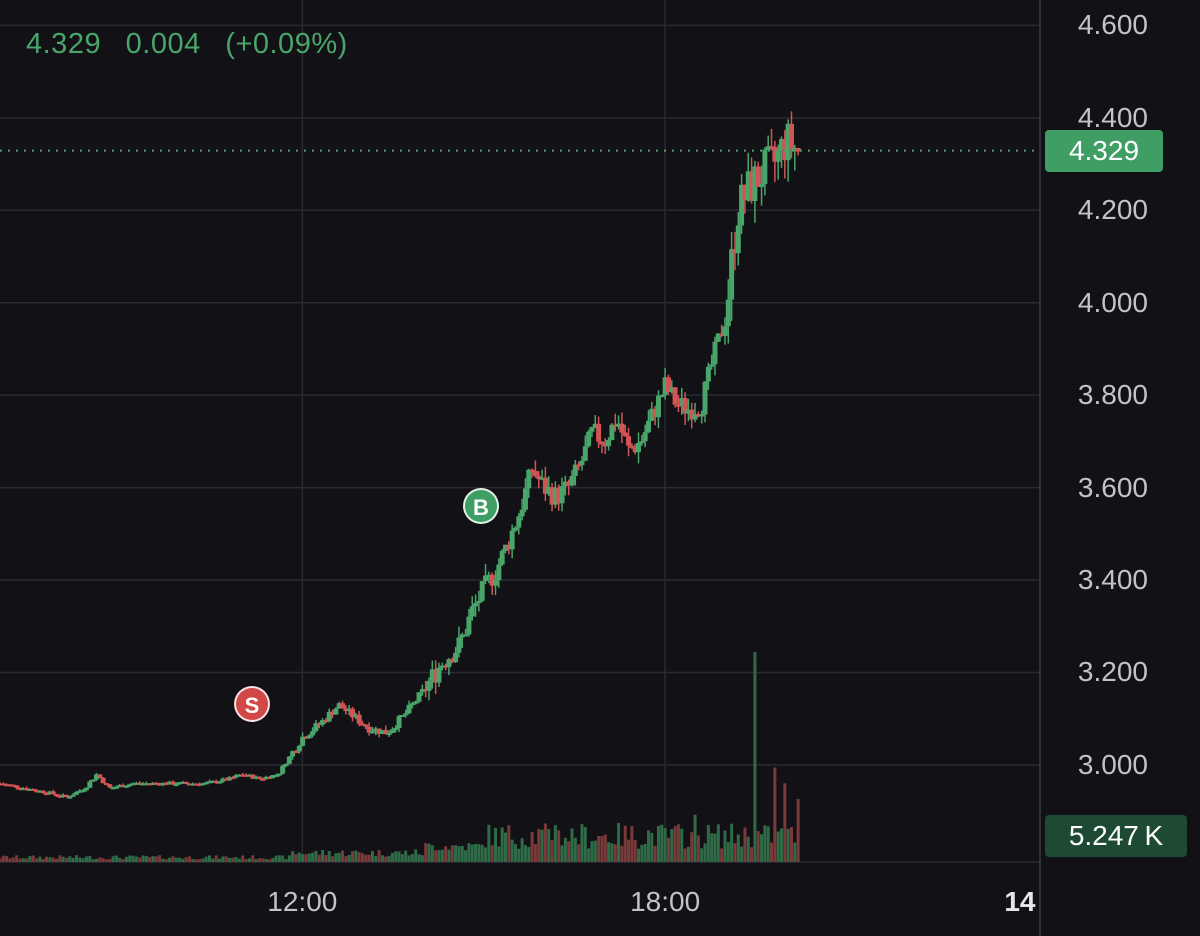 Image resolution: width=1200 pixels, height=936 pixels. Describe the element at coordinates (1112, 395) in the screenshot. I see `y-tick-label: 3.800` at that location.